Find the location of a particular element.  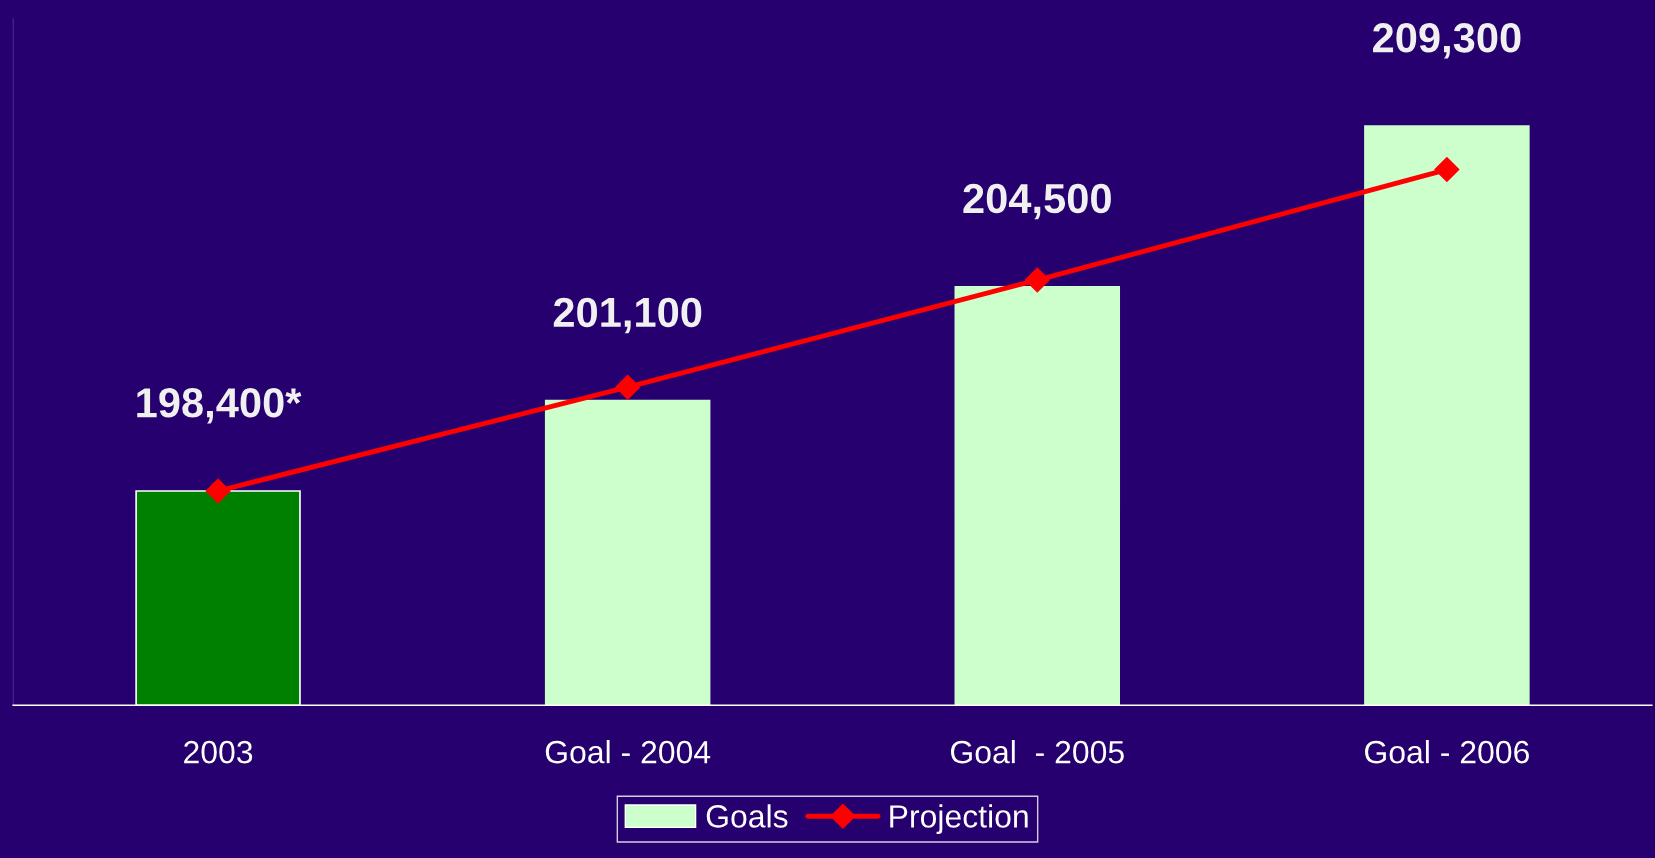

legend-label: Projection is located at coordinates (959, 819).